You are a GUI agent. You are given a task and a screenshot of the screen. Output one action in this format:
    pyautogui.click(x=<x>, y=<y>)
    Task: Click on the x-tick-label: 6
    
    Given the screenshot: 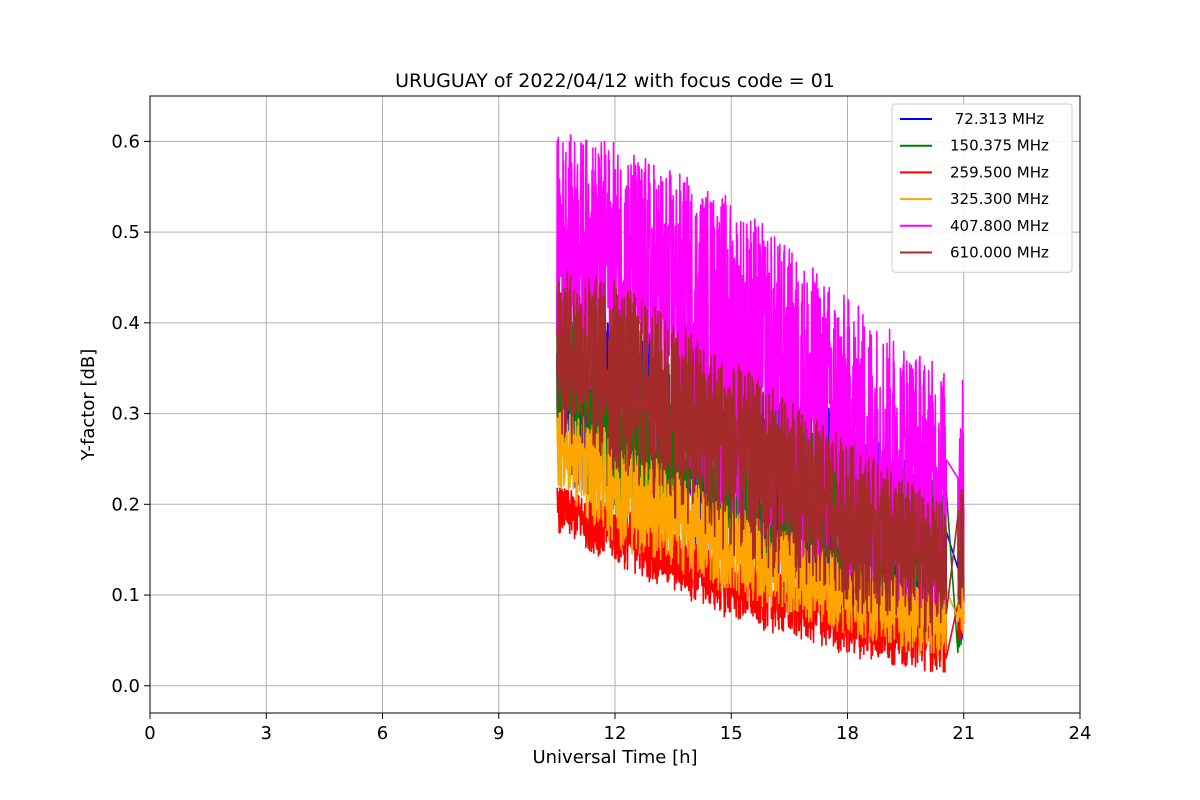 What is the action you would take?
    pyautogui.click(x=382, y=733)
    